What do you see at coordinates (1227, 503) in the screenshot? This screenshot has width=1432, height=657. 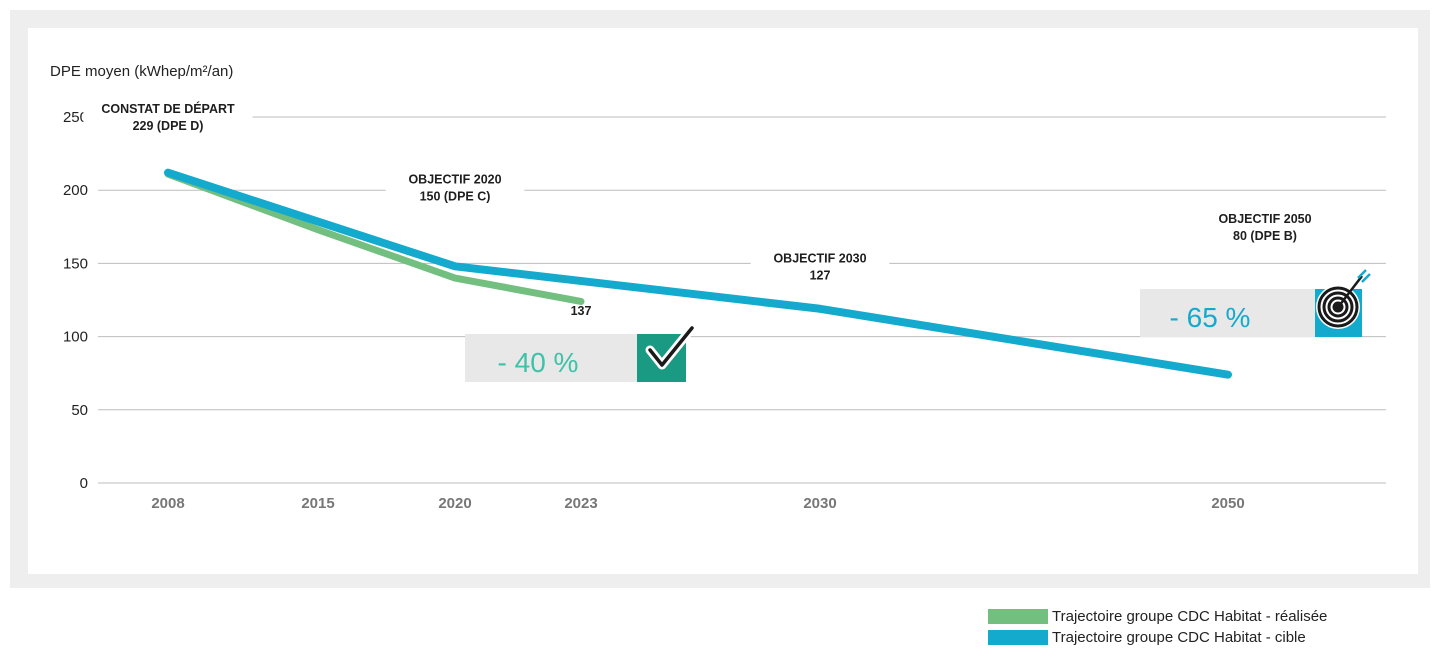 I see `x-tick-label-2050: 2050` at bounding box center [1227, 503].